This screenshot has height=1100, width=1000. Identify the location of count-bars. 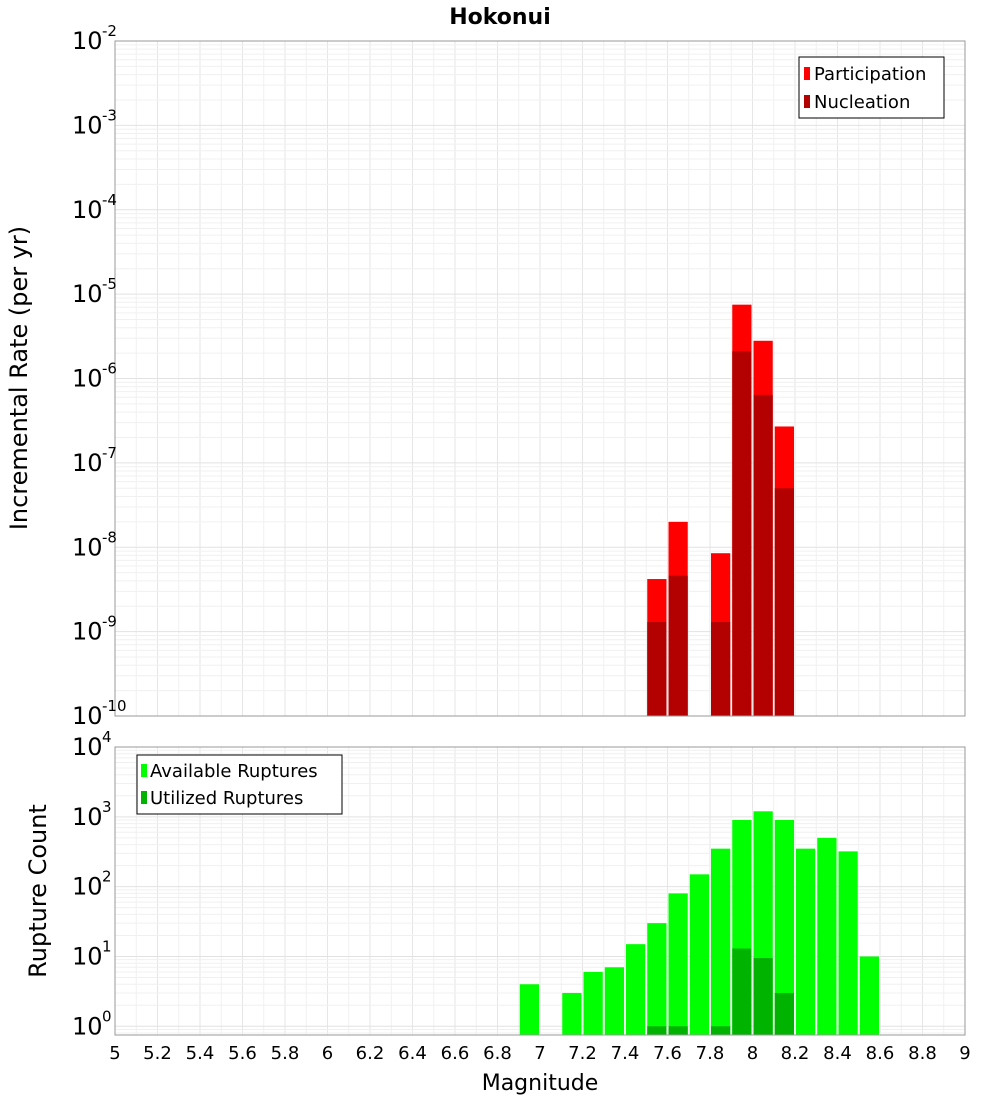
(699, 923).